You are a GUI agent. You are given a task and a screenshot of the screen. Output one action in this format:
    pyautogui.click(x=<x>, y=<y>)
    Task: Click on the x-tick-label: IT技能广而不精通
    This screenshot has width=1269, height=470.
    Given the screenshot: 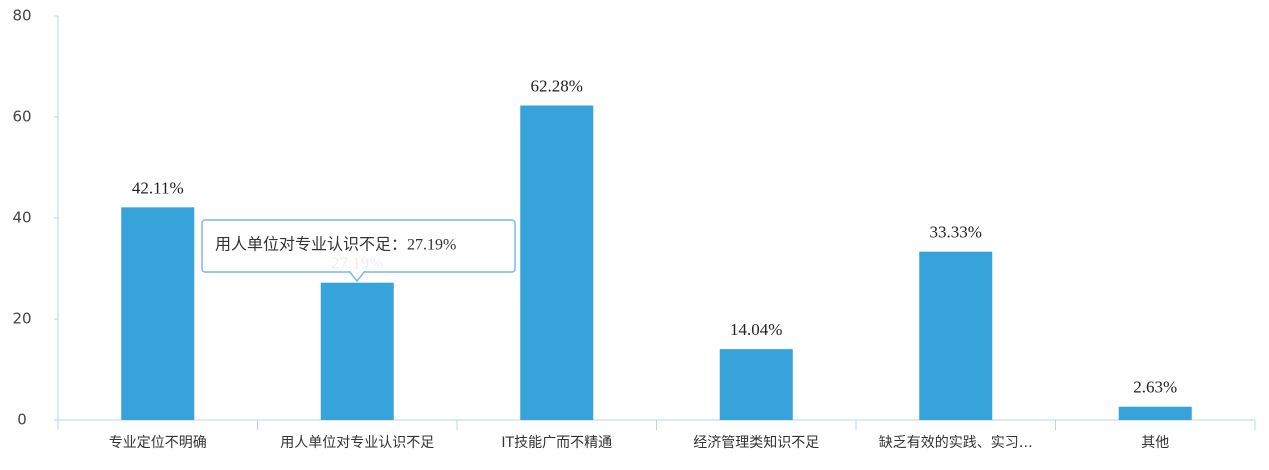 What is the action you would take?
    pyautogui.click(x=556, y=443)
    